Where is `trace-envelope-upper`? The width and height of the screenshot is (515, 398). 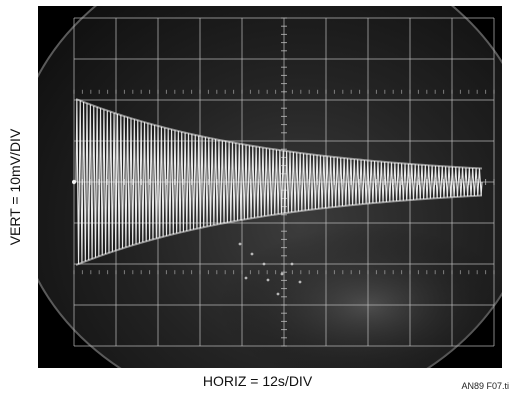 trace-envelope-upper is located at coordinates (279, 134).